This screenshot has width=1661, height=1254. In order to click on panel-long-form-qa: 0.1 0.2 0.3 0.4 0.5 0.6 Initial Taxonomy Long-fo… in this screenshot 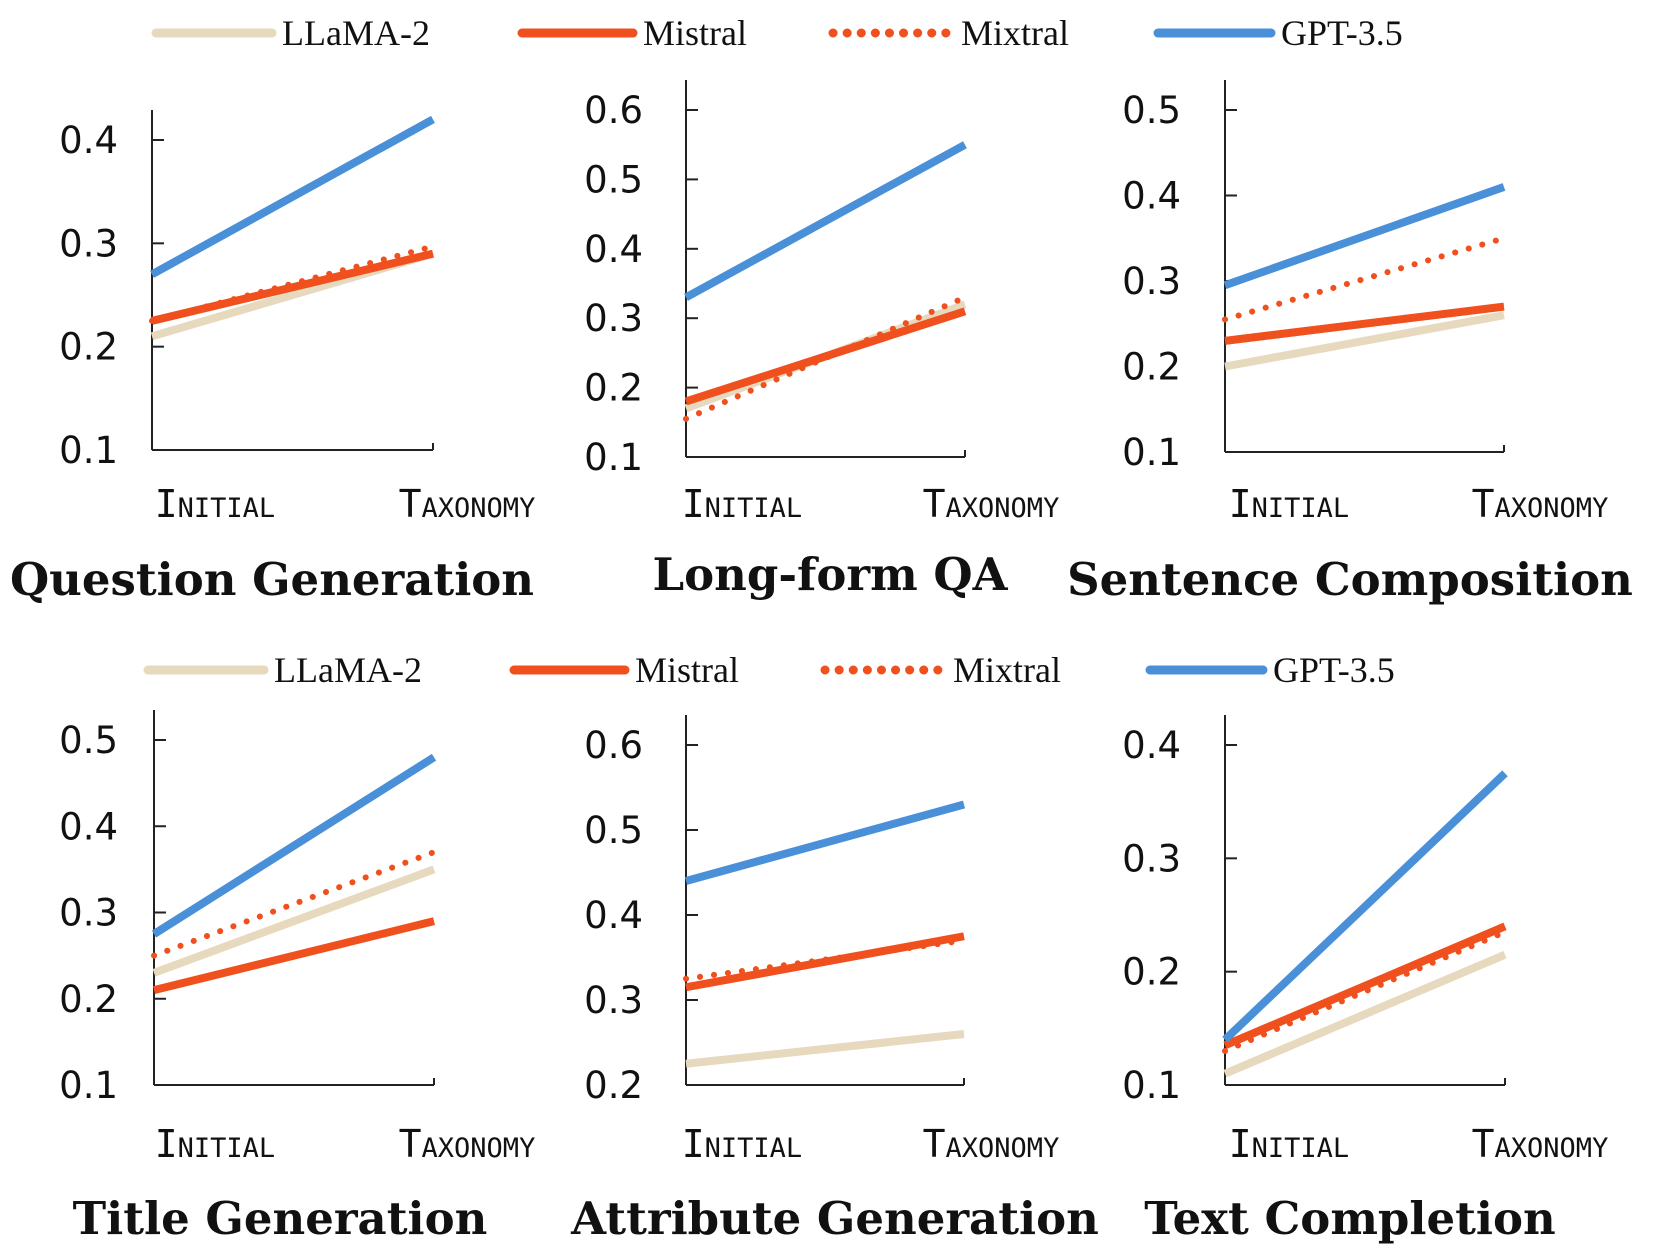, I will do `click(821, 340)`.